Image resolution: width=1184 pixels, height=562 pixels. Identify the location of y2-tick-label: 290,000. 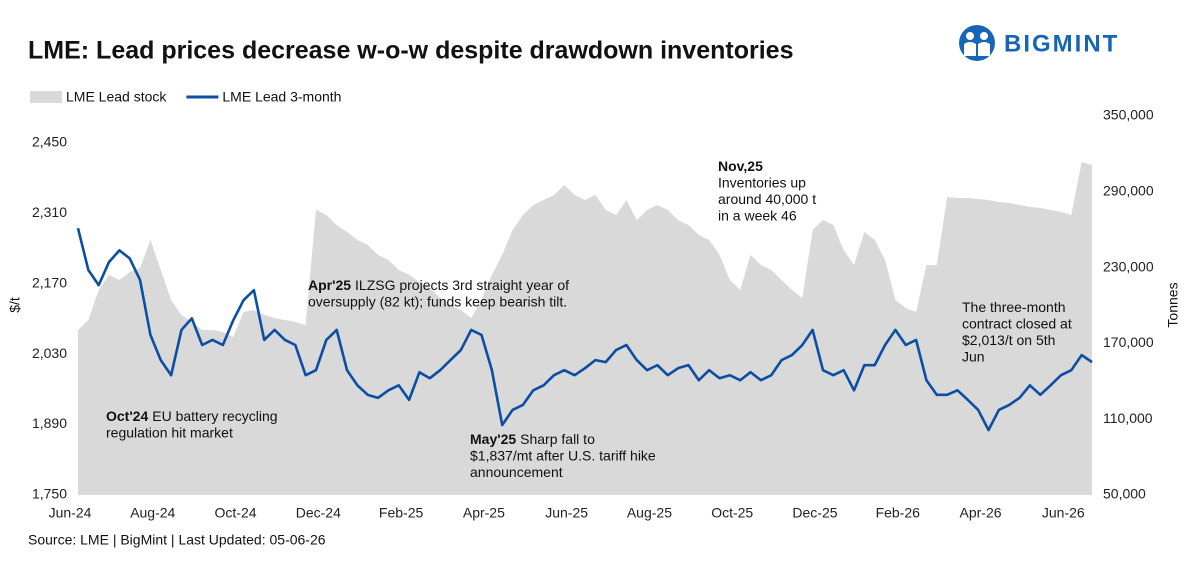
(1128, 191).